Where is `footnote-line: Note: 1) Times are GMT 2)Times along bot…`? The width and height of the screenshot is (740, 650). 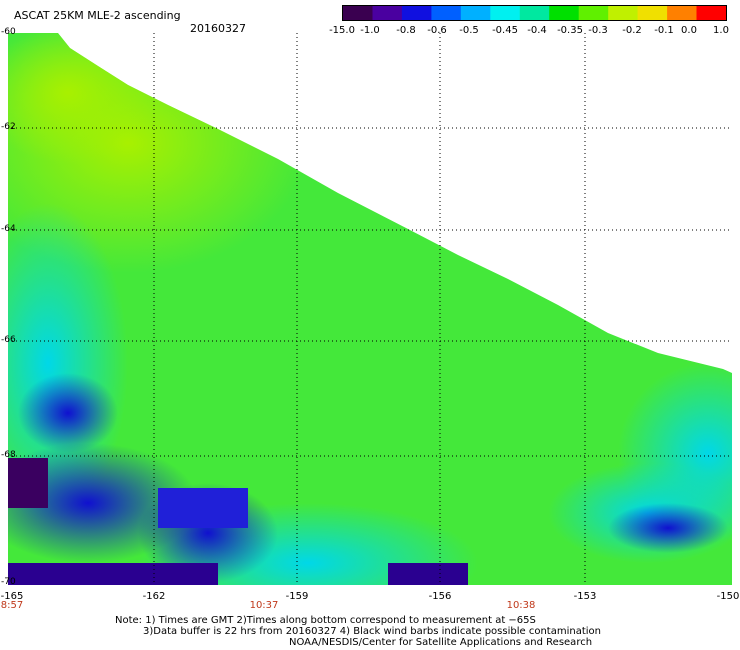
footnote-line: Note: 1) Times are GMT 2)Times along bot… is located at coordinates (325, 620).